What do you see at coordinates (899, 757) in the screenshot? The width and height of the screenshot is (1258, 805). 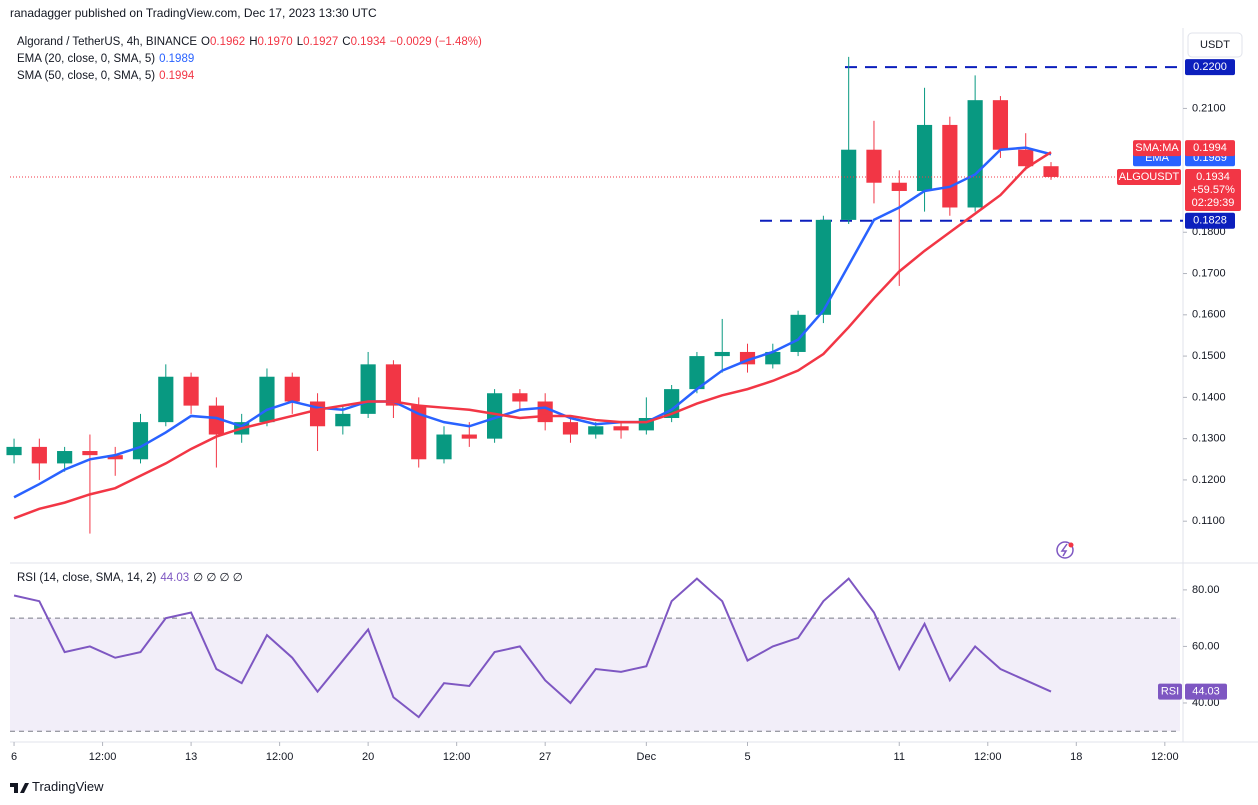 I see `x-tick-label: 11` at bounding box center [899, 757].